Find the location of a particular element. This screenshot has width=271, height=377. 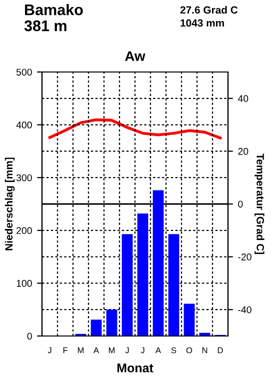

line-series is located at coordinates (135, 129).